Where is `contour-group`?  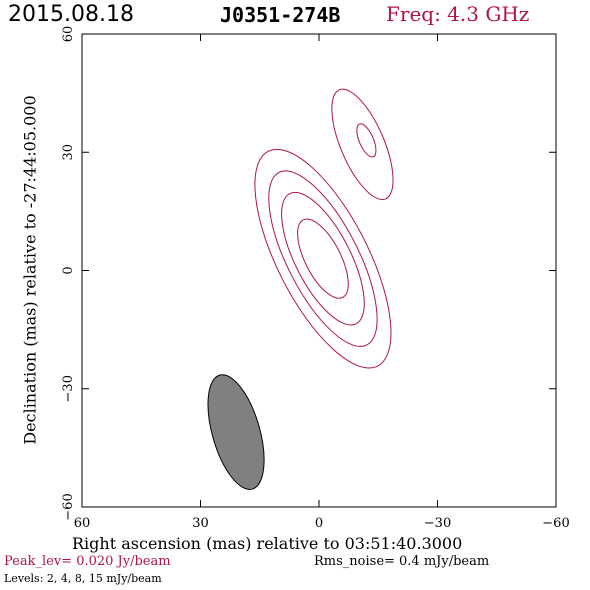
contour-group is located at coordinates (324, 228).